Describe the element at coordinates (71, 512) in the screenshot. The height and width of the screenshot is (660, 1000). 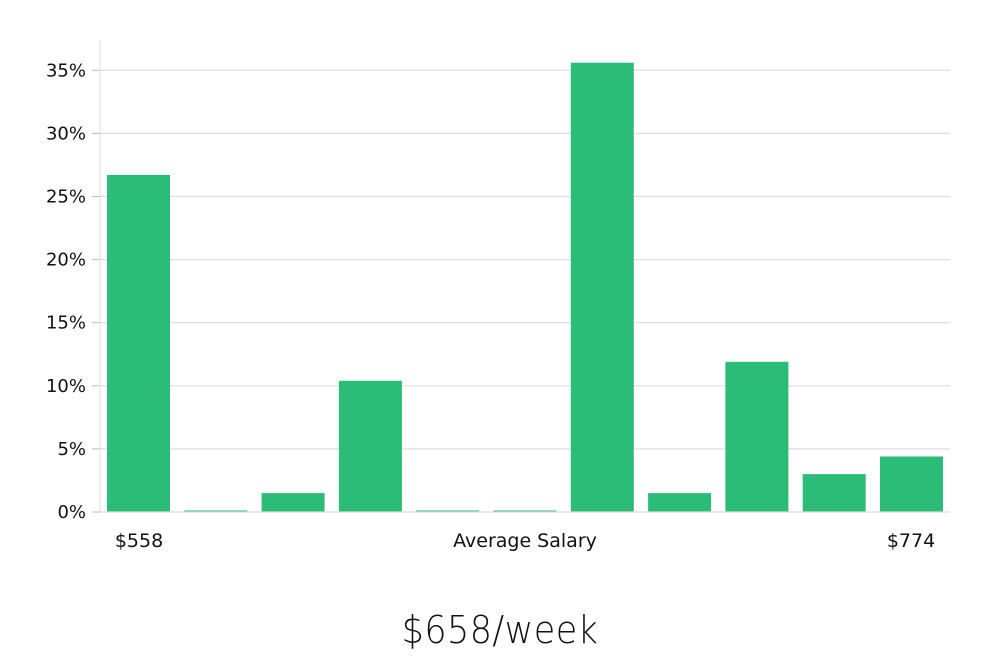
I see `y-tick-label-0: 0%` at that location.